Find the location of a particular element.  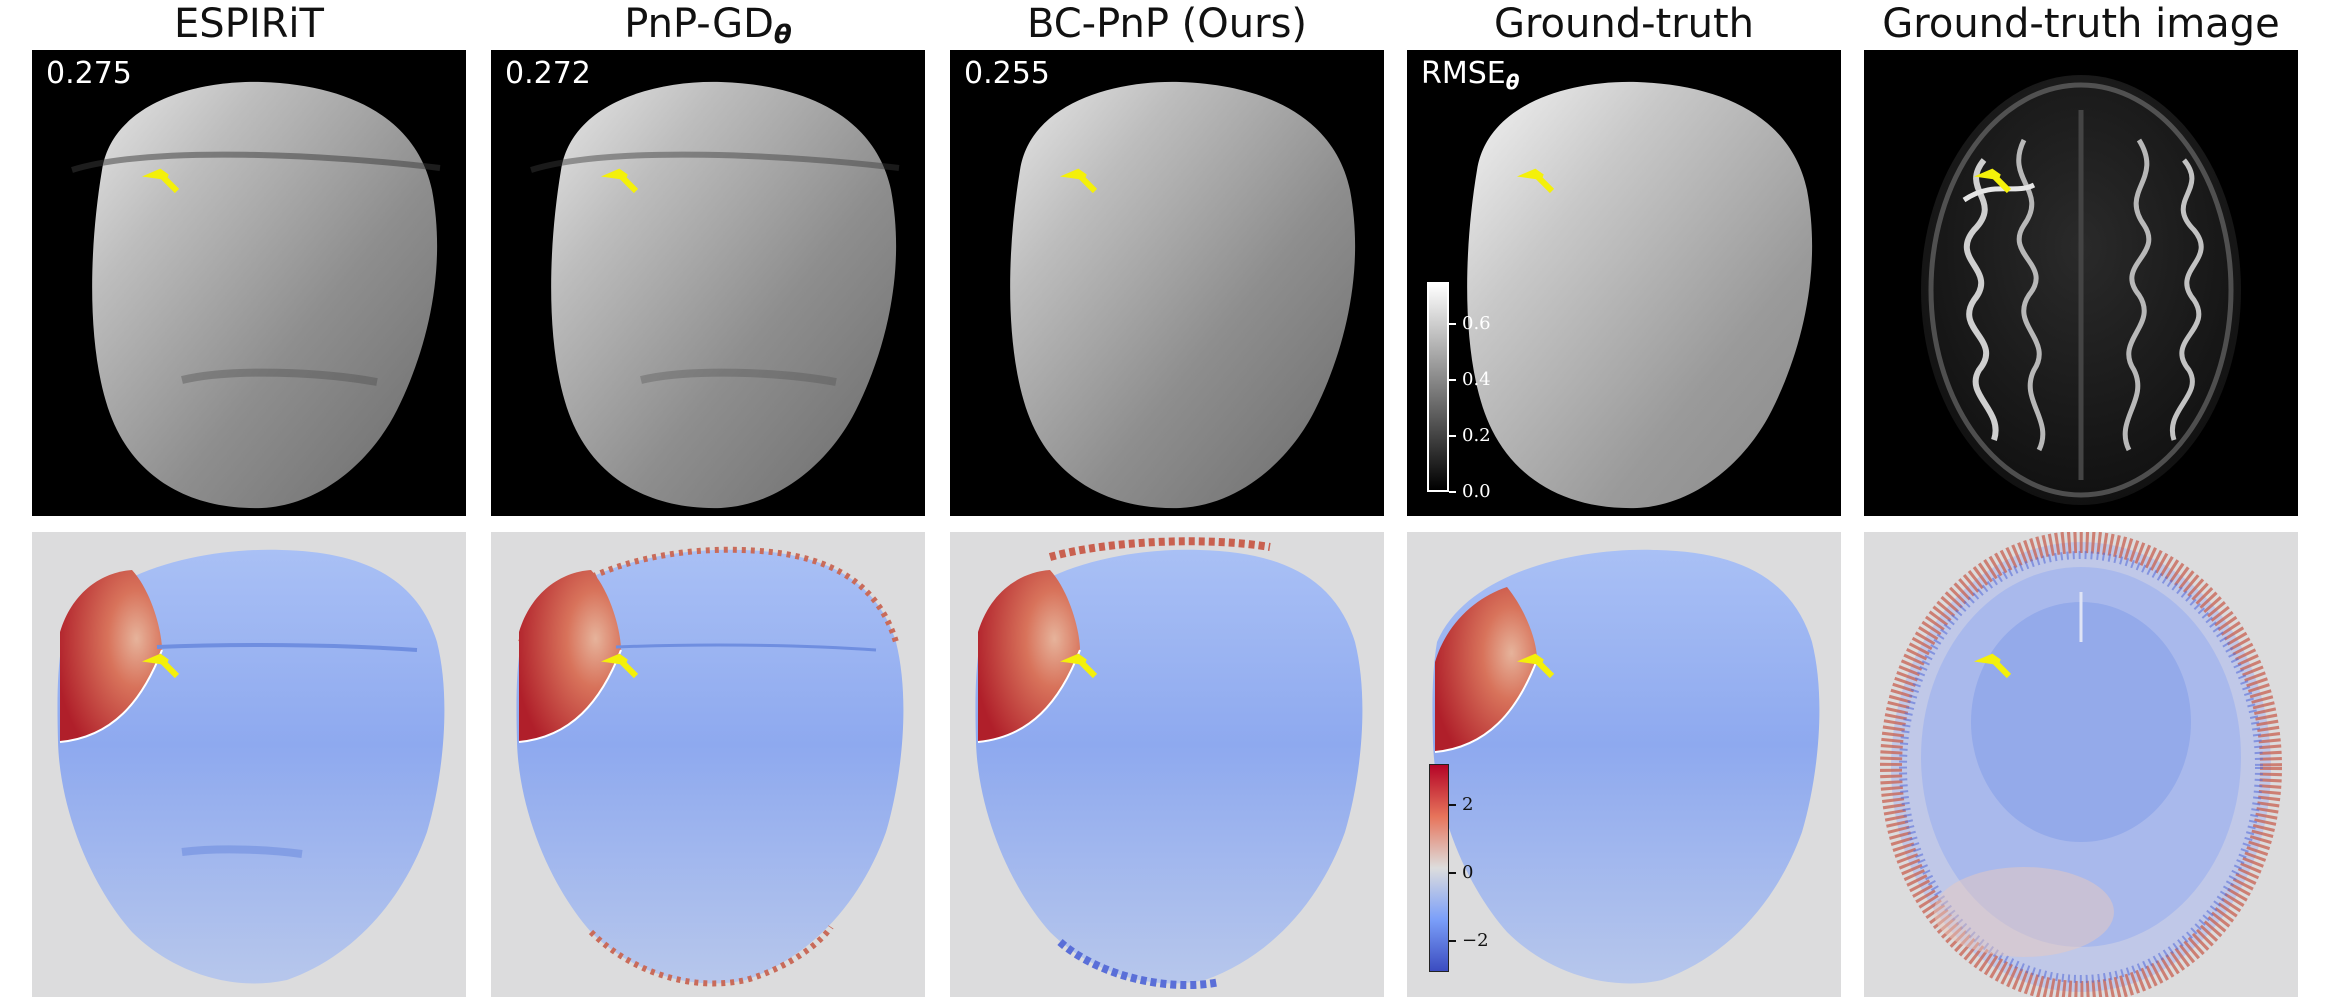

panel-ground-truth-phase: 2 0 −2 is located at coordinates (1624, 764).